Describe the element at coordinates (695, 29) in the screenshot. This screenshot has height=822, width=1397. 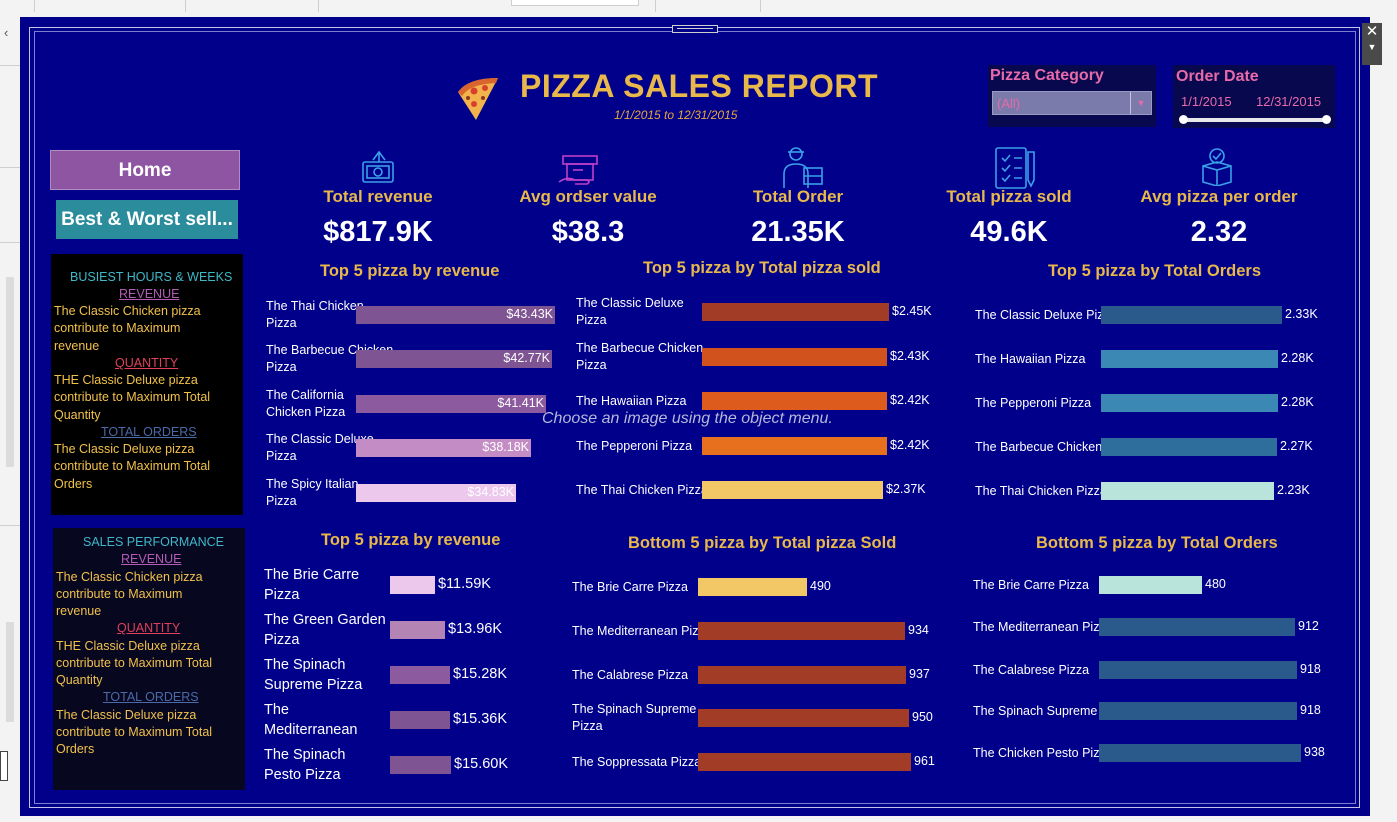
I see `drag-handle` at that location.